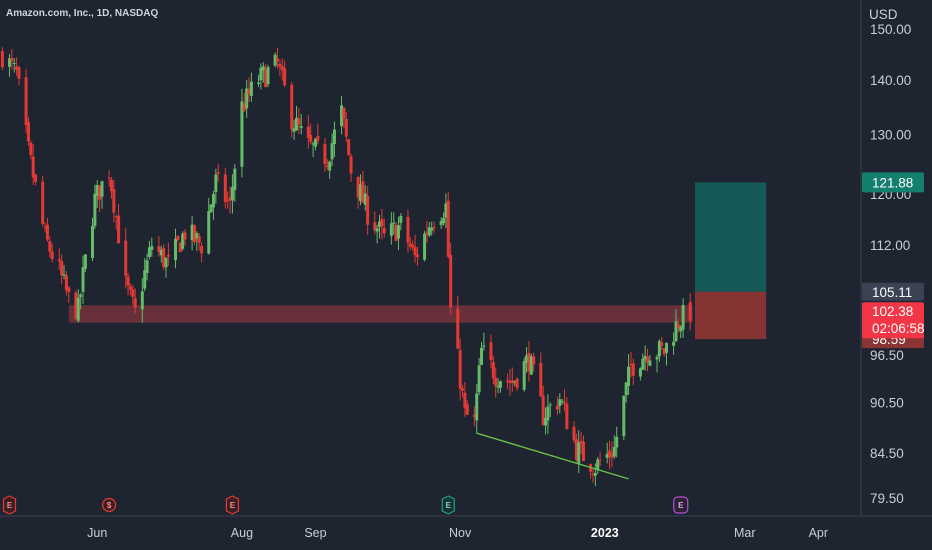 The width and height of the screenshot is (932, 550). What do you see at coordinates (890, 135) in the screenshot?
I see `price-tick-label: 130.00` at bounding box center [890, 135].